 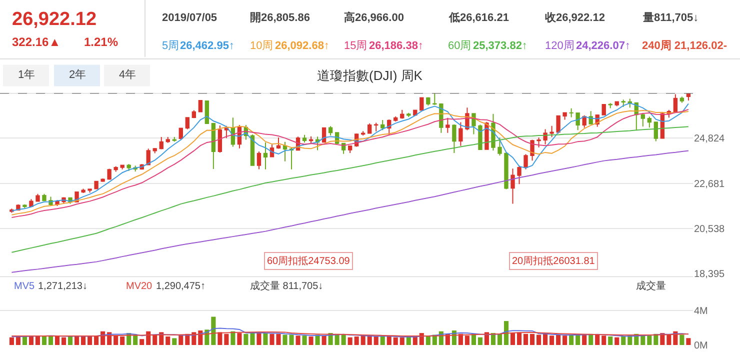 I want to click on annotation: 1,271,213↓, so click(x=63, y=286).